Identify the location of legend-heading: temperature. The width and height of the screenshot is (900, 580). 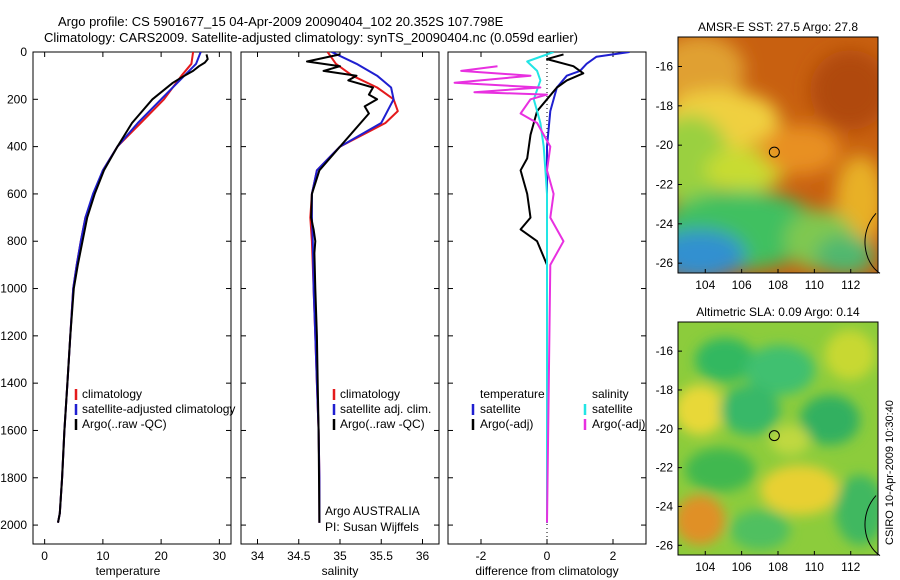
(512, 394).